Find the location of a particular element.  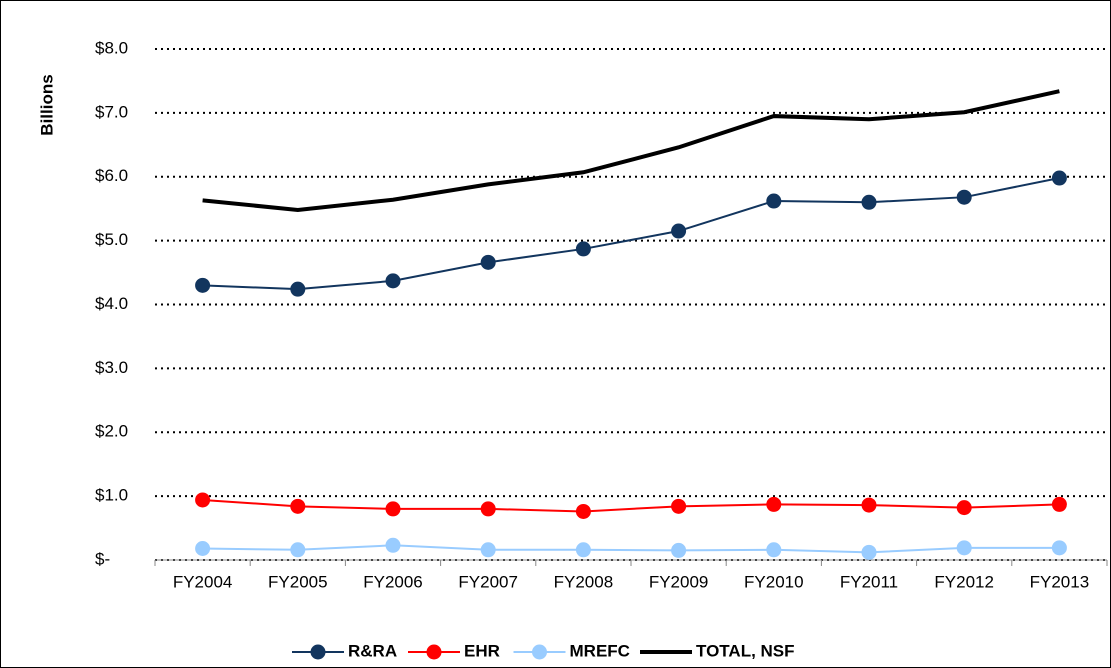

y-tick-label: $1.0 is located at coordinates (111, 495).